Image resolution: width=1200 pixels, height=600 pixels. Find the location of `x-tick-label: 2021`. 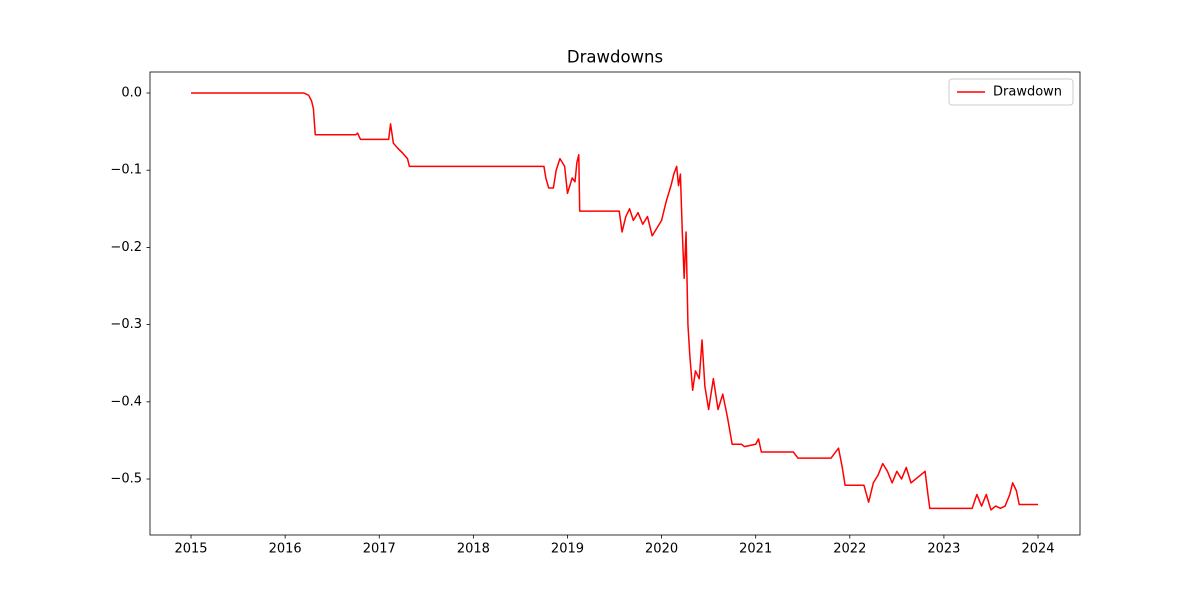

x-tick-label: 2021 is located at coordinates (755, 549).